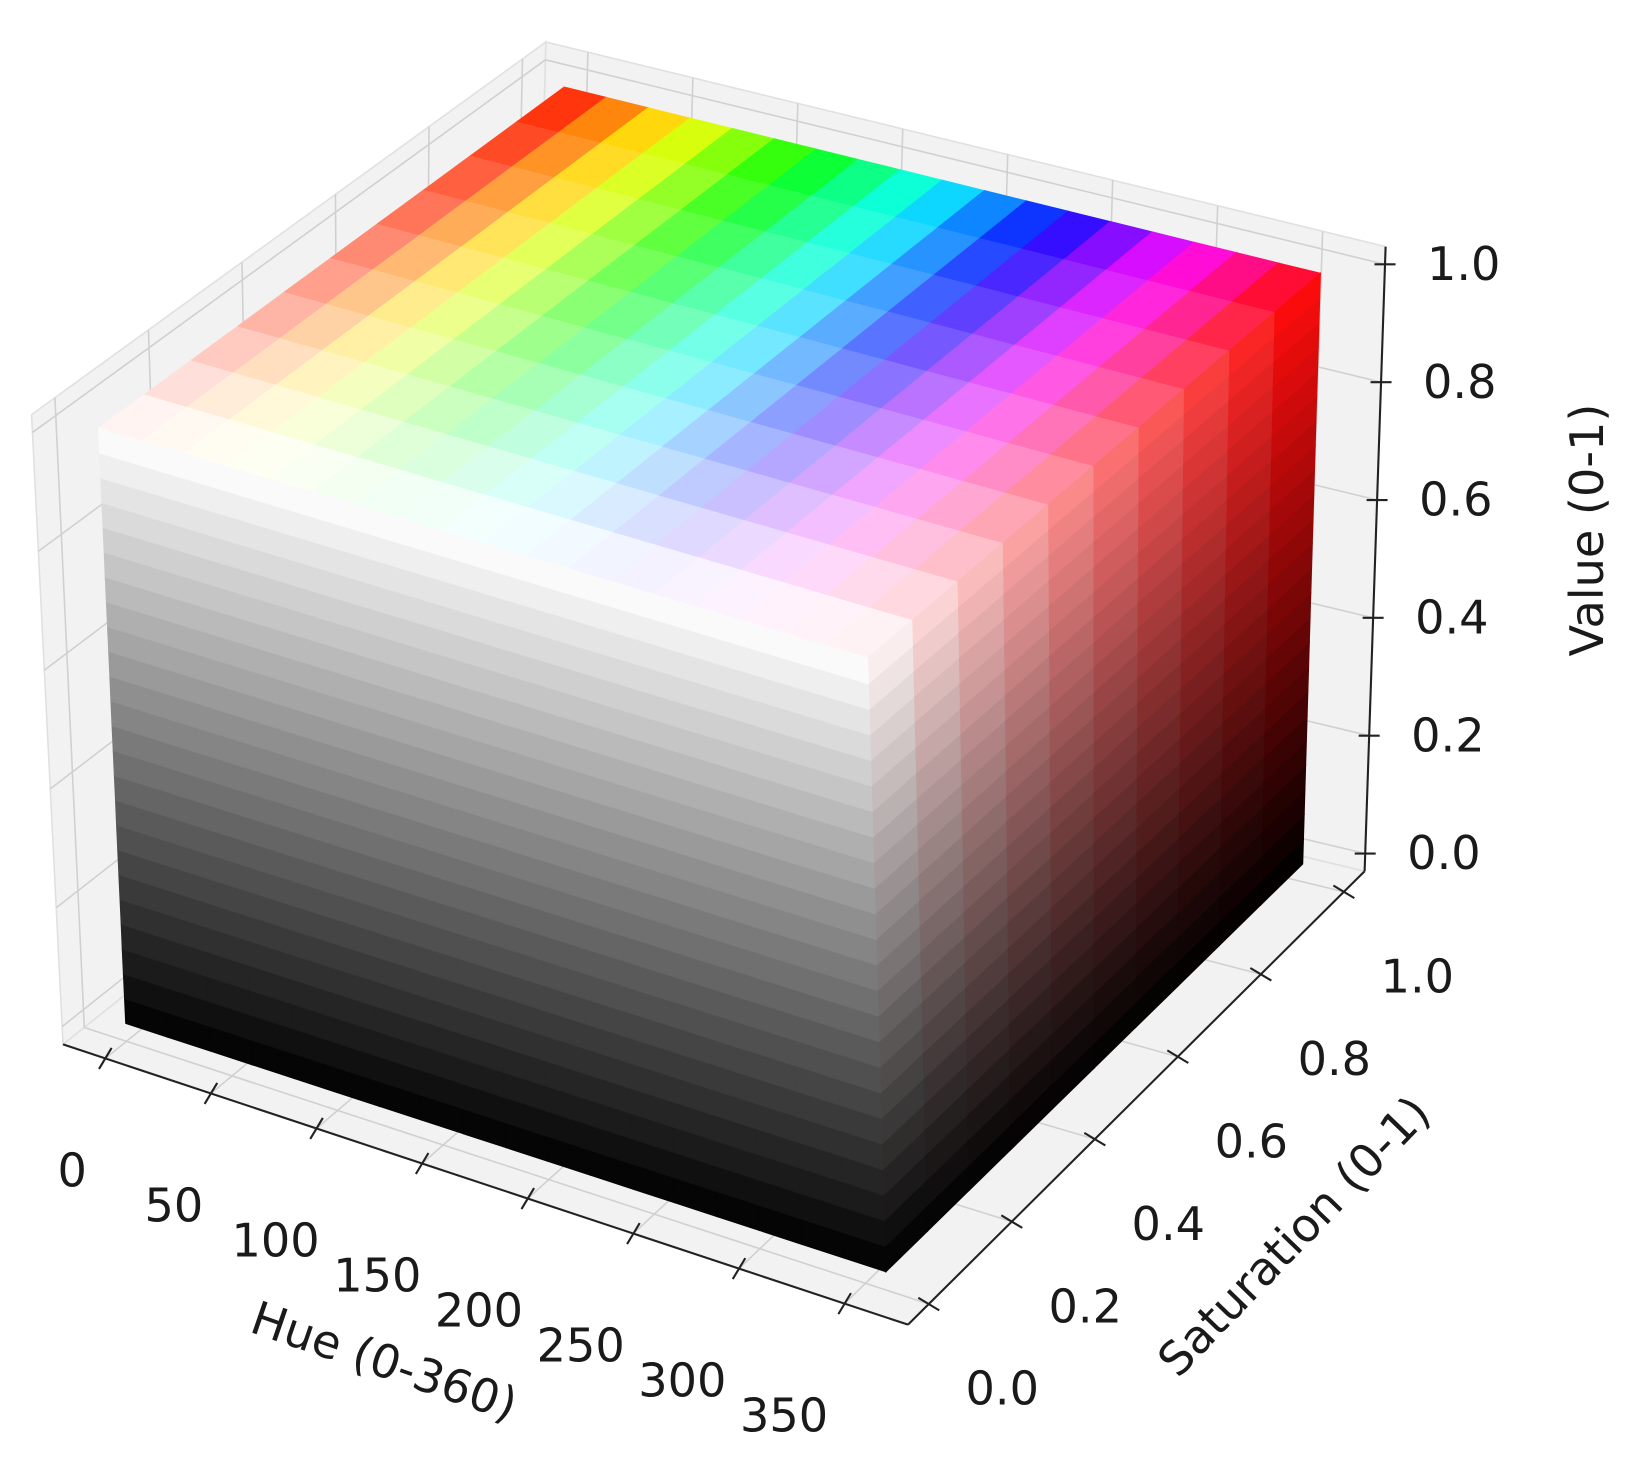  Describe the element at coordinates (1251, 1141) in the screenshot. I see `y-tick-label: 0.6` at that location.